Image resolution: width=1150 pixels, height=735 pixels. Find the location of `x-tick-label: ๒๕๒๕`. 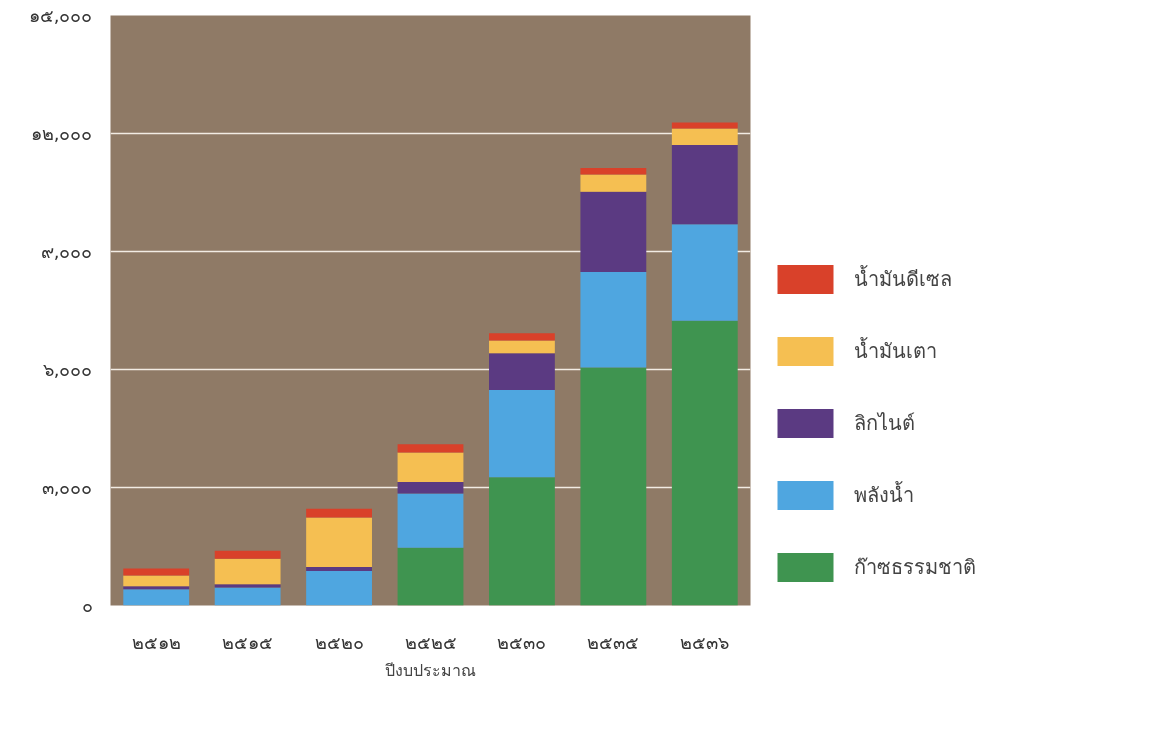

x-tick-label: ๒๕๒๕ is located at coordinates (430, 642).